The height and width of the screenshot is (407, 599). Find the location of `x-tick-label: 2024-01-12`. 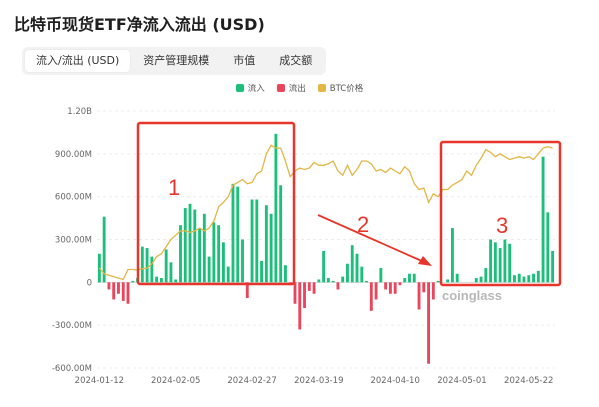

x-tick-label: 2024-01-12 is located at coordinates (99, 381).